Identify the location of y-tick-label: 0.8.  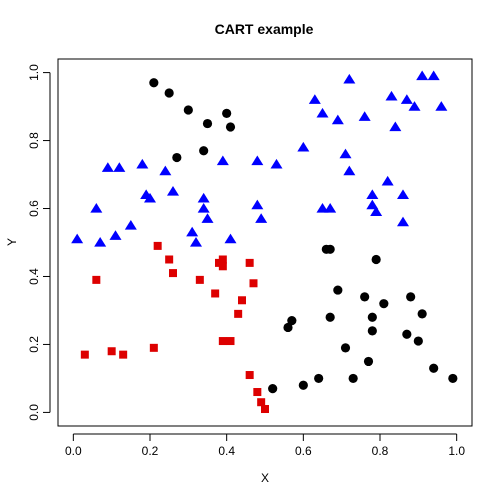
(34, 140).